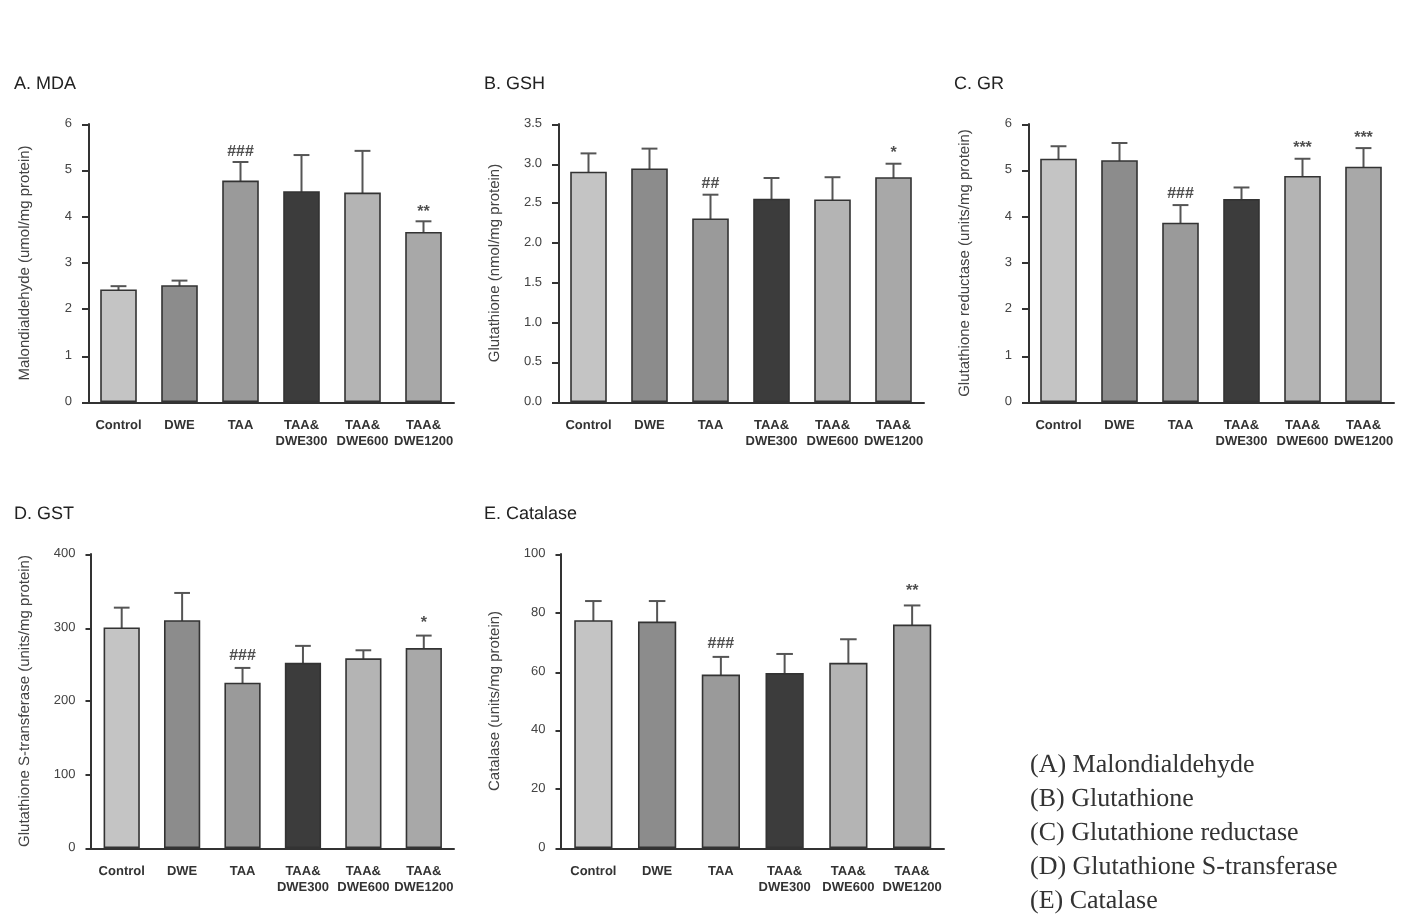 The width and height of the screenshot is (1410, 916). What do you see at coordinates (1113, 797) in the screenshot?
I see `text: (B) Glutathione` at bounding box center [1113, 797].